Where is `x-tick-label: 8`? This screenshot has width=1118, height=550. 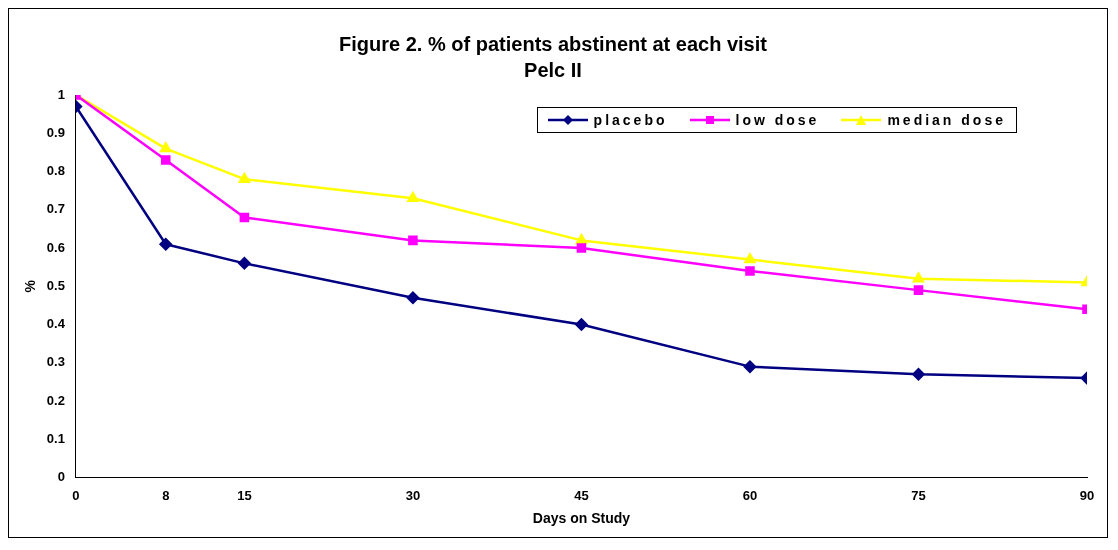
x-tick-label: 8 is located at coordinates (166, 495).